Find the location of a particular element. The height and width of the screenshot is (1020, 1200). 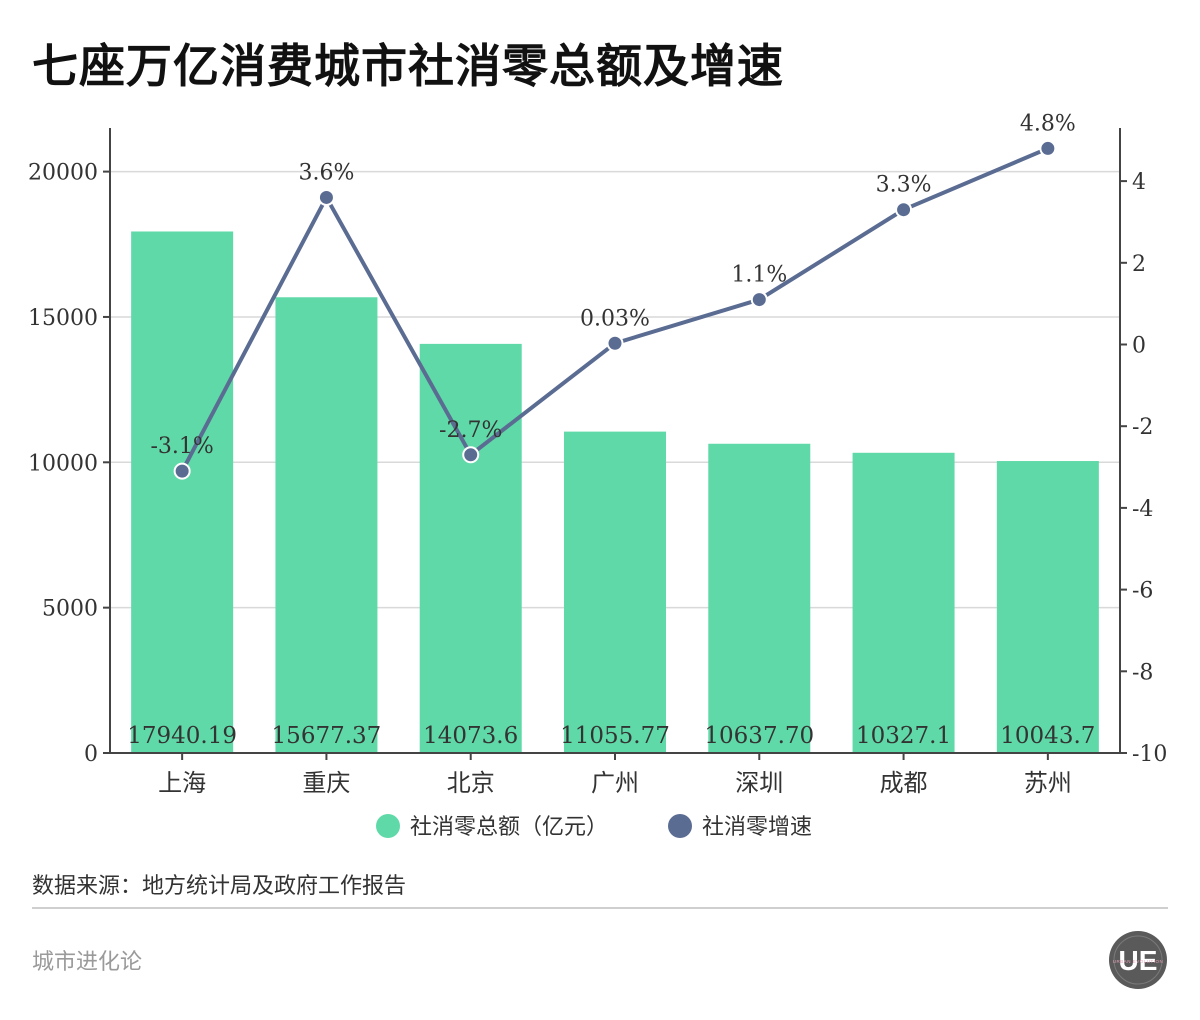

y-left-tick-label: 20000 is located at coordinates (63, 173).